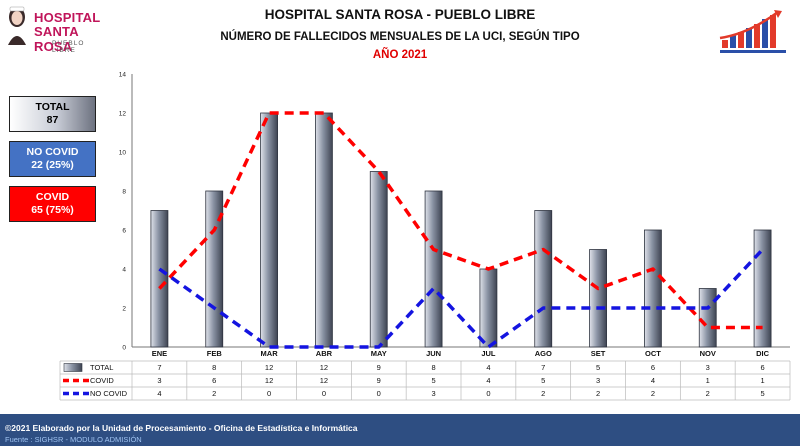  Describe the element at coordinates (379, 380) in the screenshot. I see `table-cell-covid: 9` at that location.